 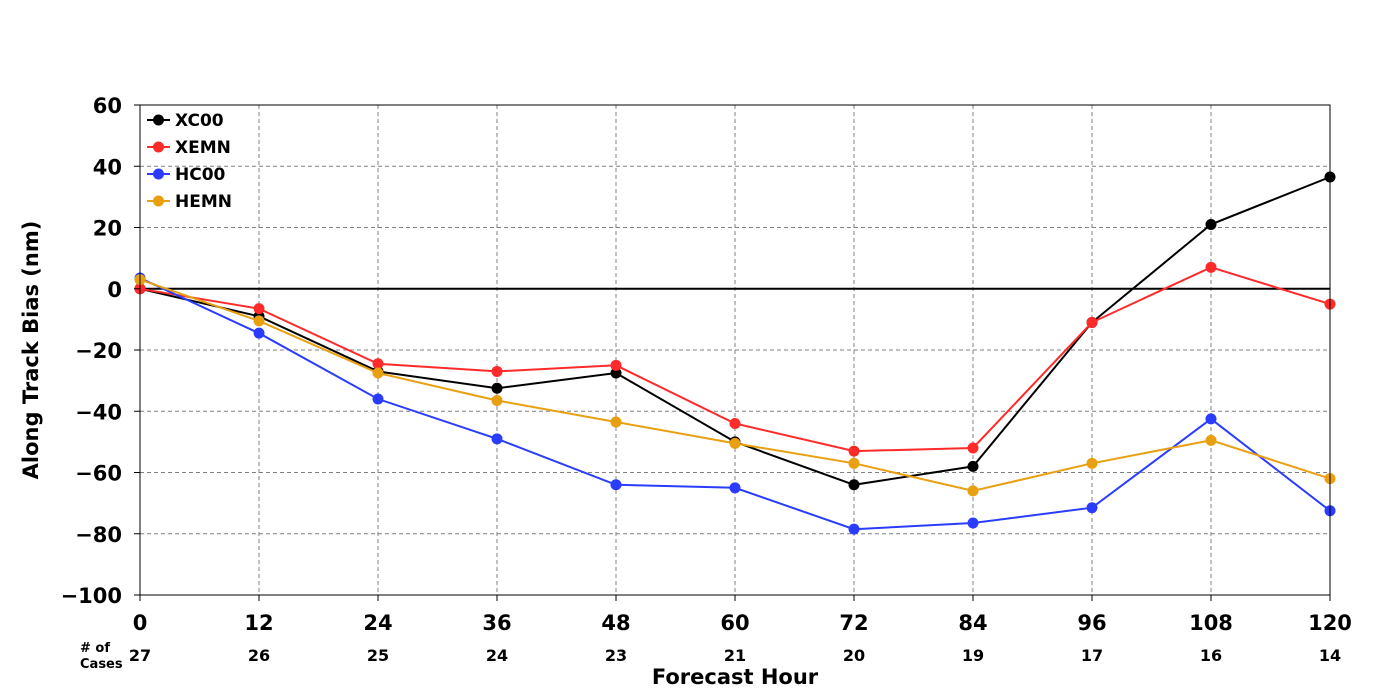 I want to click on y-tick-label--40: −40, so click(x=98, y=412).